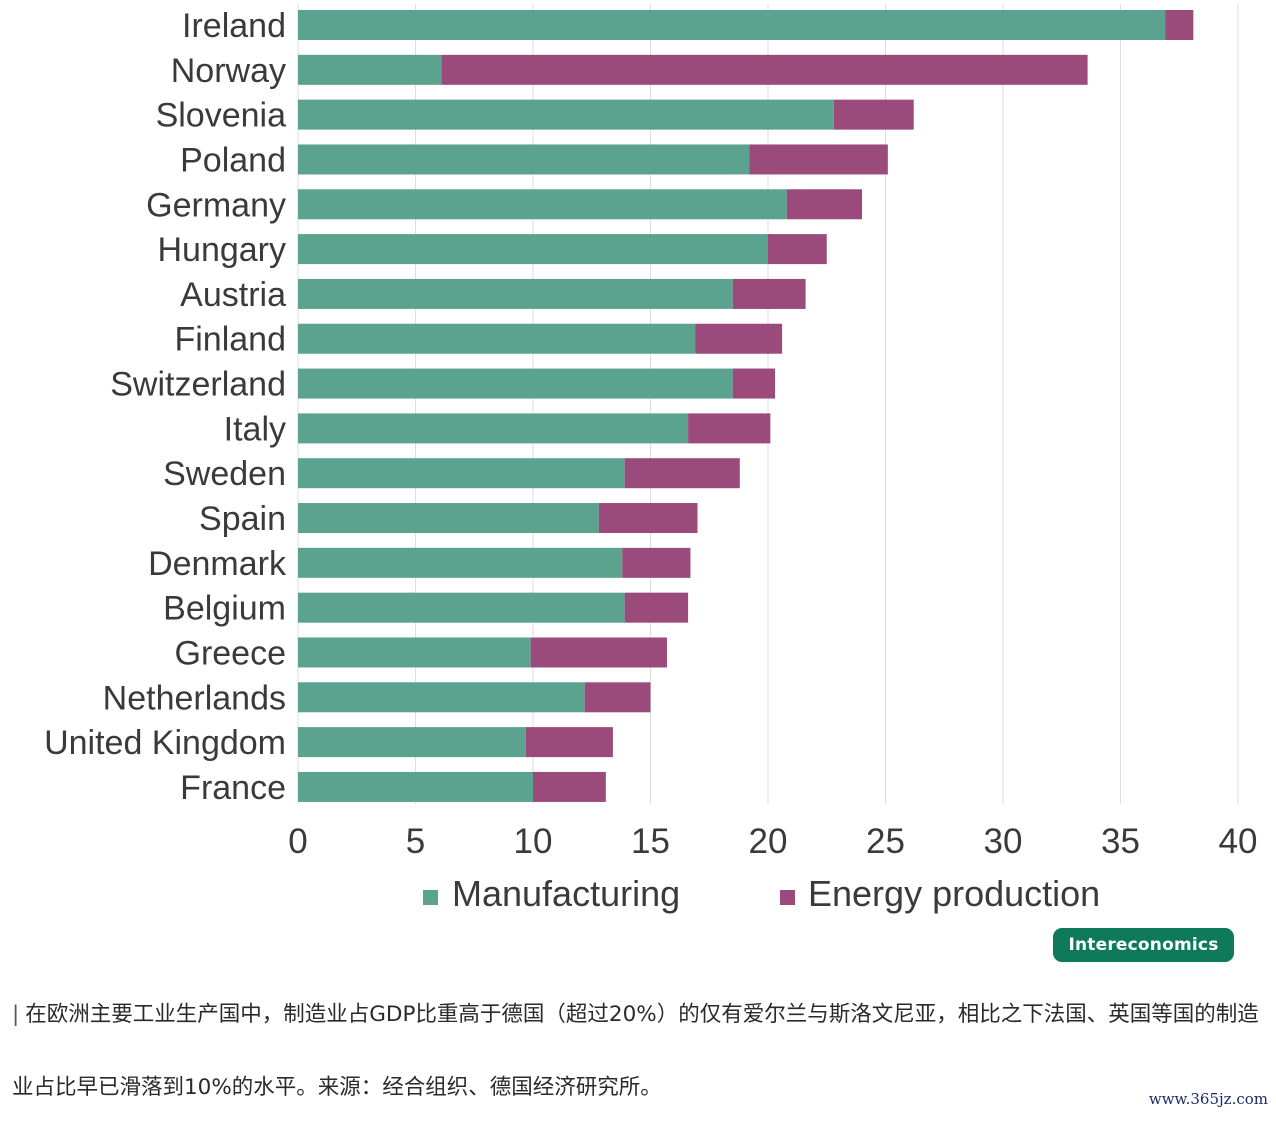  What do you see at coordinates (230, 340) in the screenshot?
I see `category-label: Finland` at bounding box center [230, 340].